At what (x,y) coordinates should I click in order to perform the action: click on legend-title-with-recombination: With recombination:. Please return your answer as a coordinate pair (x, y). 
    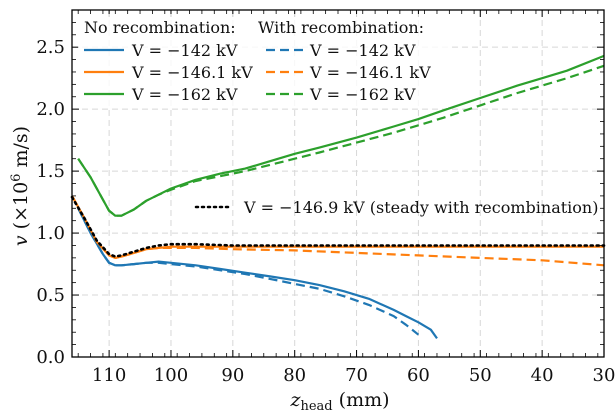
    Looking at the image, I should click on (341, 27).